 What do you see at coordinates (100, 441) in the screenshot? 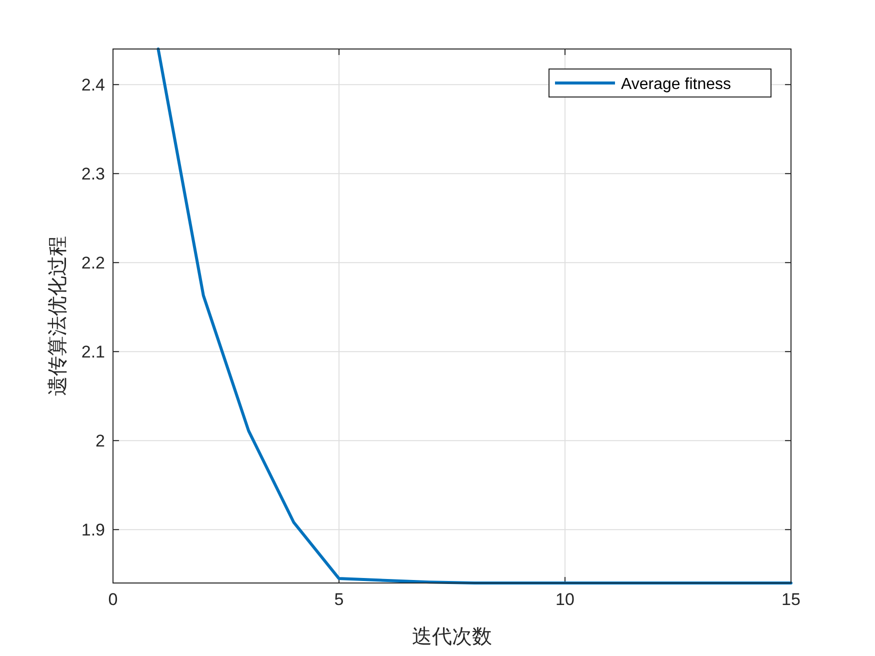
I see `y-tick-label: 2` at bounding box center [100, 441].